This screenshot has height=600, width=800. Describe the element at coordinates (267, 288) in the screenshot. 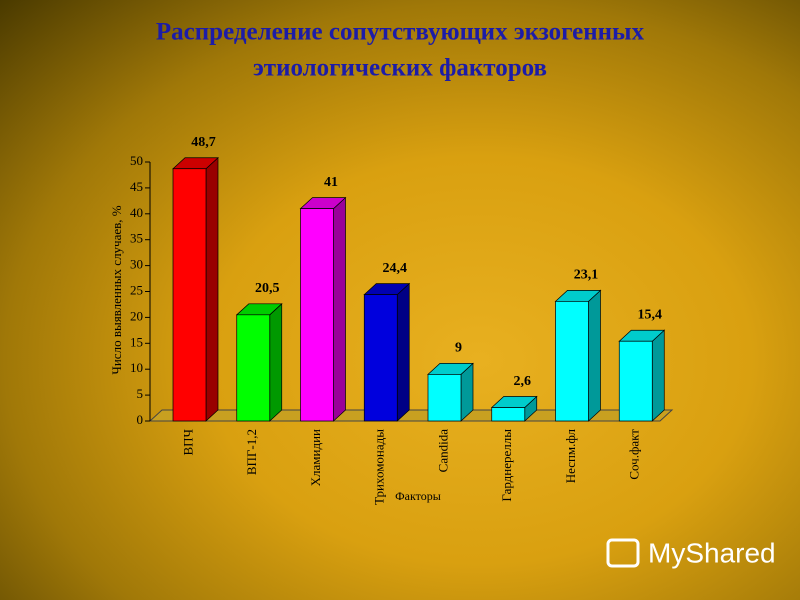

I see `value-label: 20,5` at that location.